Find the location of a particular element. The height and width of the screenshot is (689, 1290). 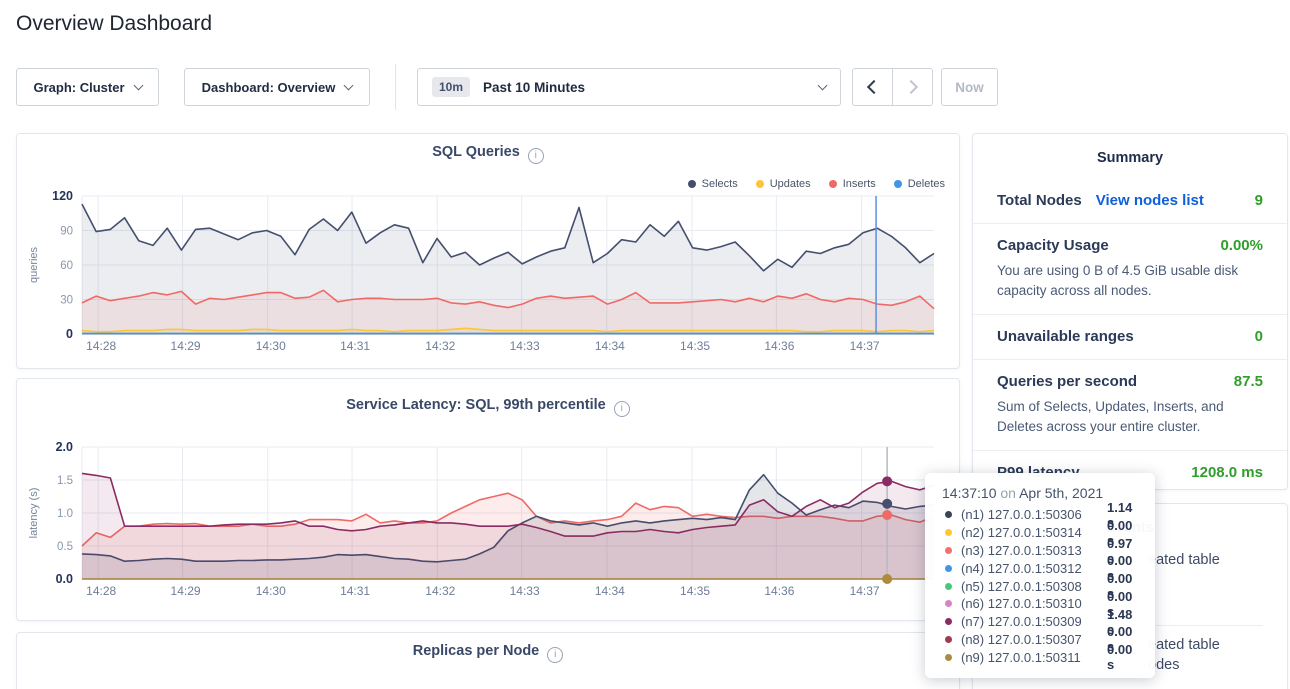

legend-item-updates: Updates is located at coordinates (783, 184).